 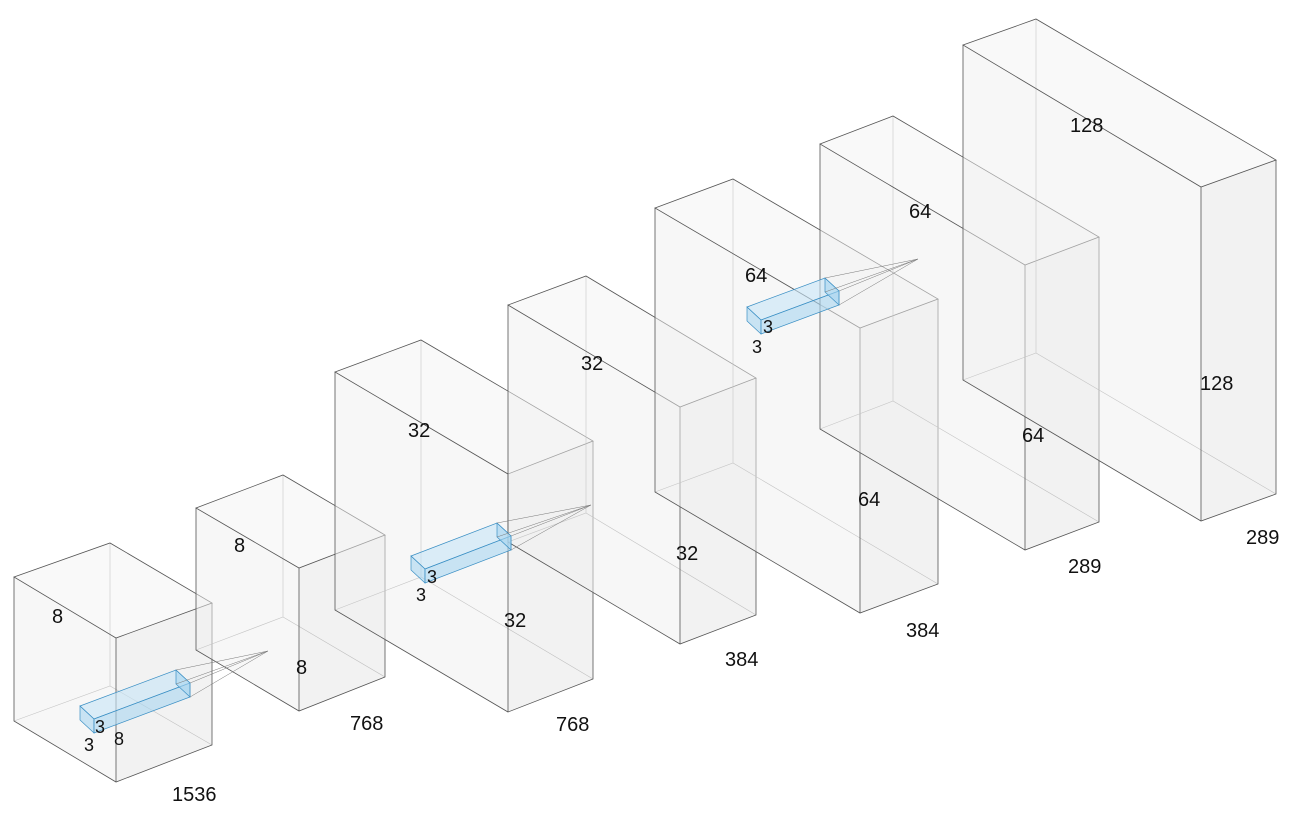 What do you see at coordinates (757, 347) in the screenshot?
I see `kernel-2-b-label: 3` at bounding box center [757, 347].